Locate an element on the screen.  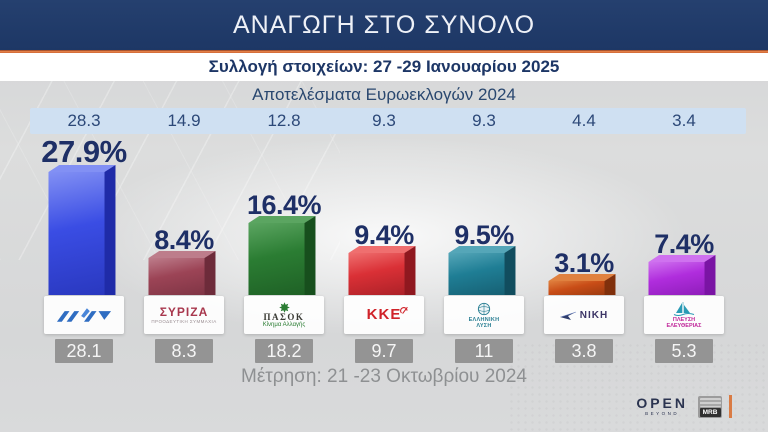
sailboat-icon is located at coordinates (684, 308).